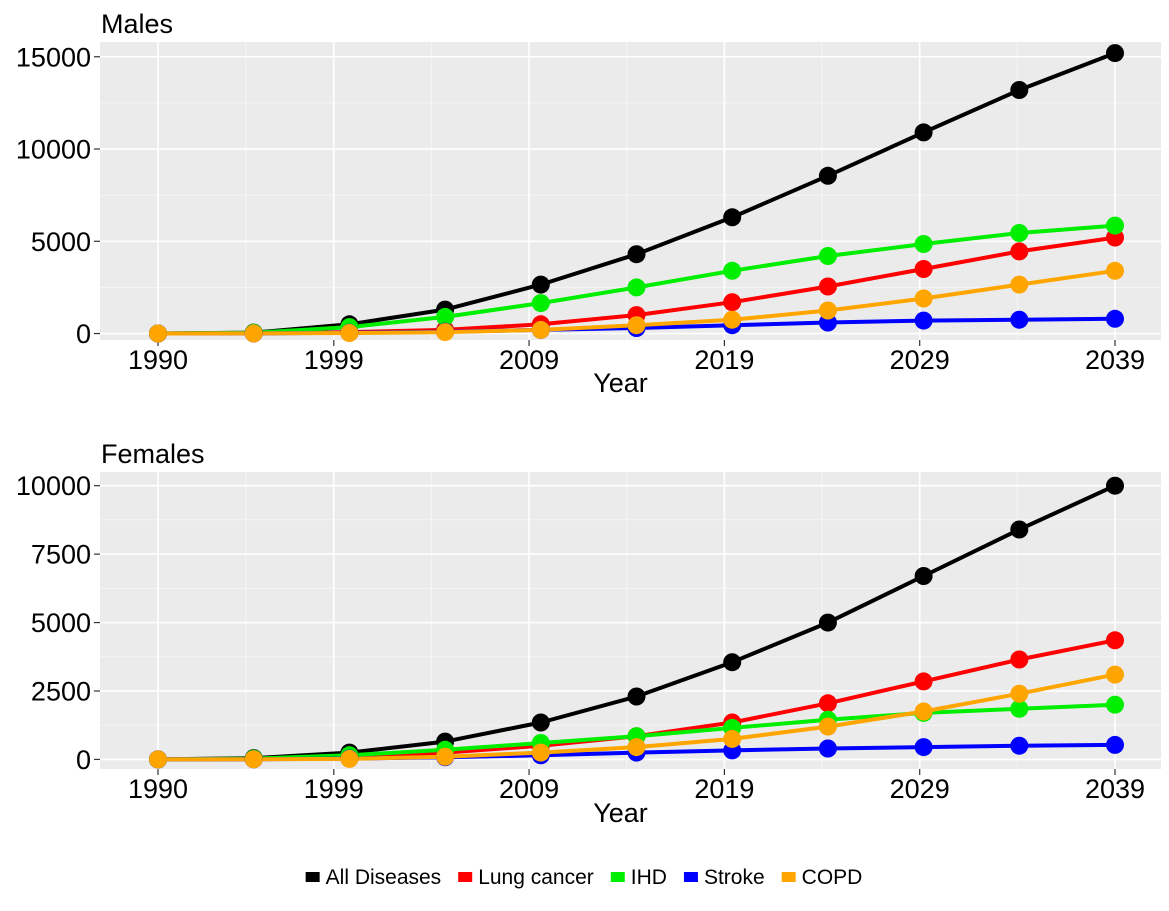 This screenshot has width=1169, height=911. What do you see at coordinates (61, 555) in the screenshot?
I see `y-tick-label: 7500` at bounding box center [61, 555].